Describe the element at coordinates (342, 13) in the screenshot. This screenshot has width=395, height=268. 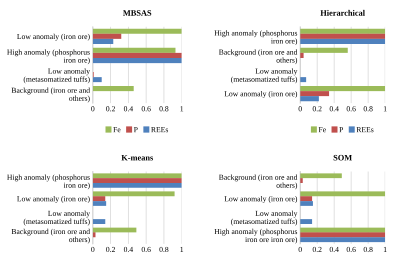
I see `chart-title: Hierarchical` at that location.